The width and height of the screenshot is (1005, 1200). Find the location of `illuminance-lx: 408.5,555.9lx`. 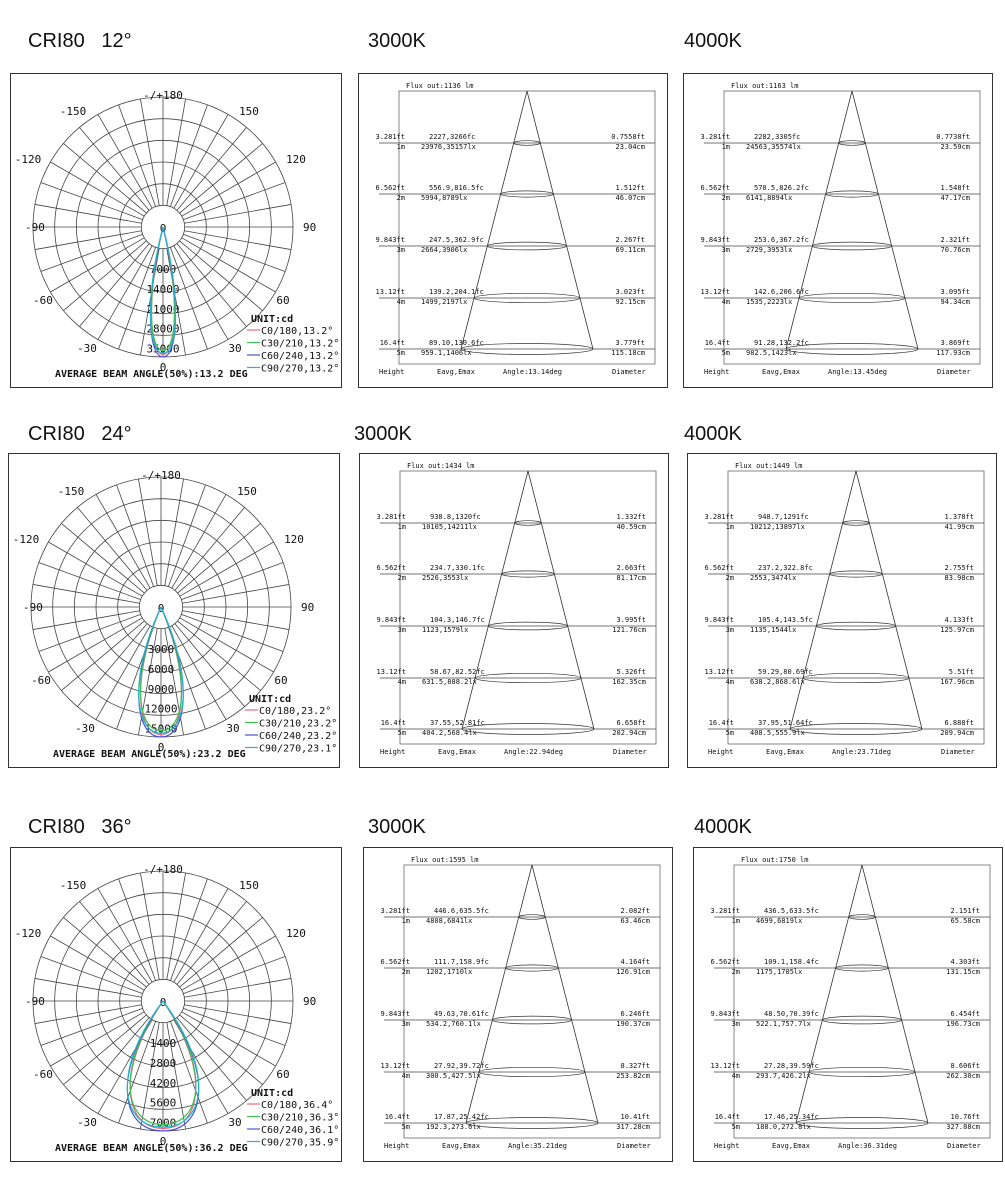

illuminance-lx: 408.5,555.9lx is located at coordinates (777, 733).